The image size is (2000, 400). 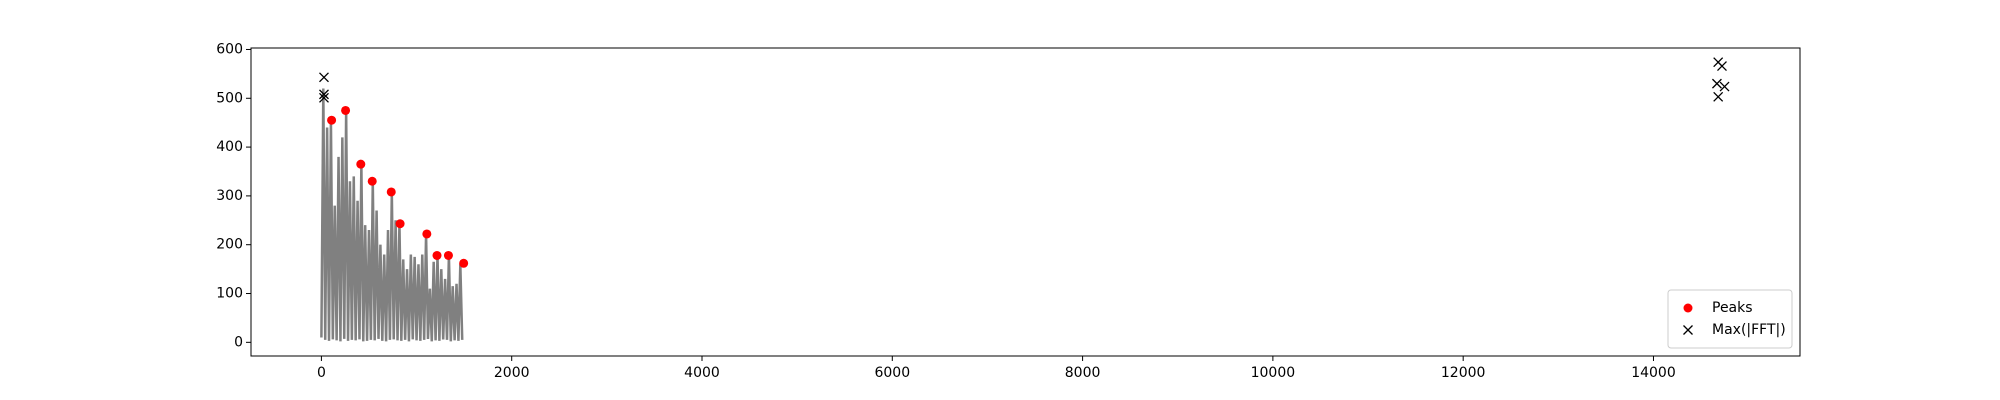 I want to click on legend-label: Peaks, so click(x=1732, y=308).